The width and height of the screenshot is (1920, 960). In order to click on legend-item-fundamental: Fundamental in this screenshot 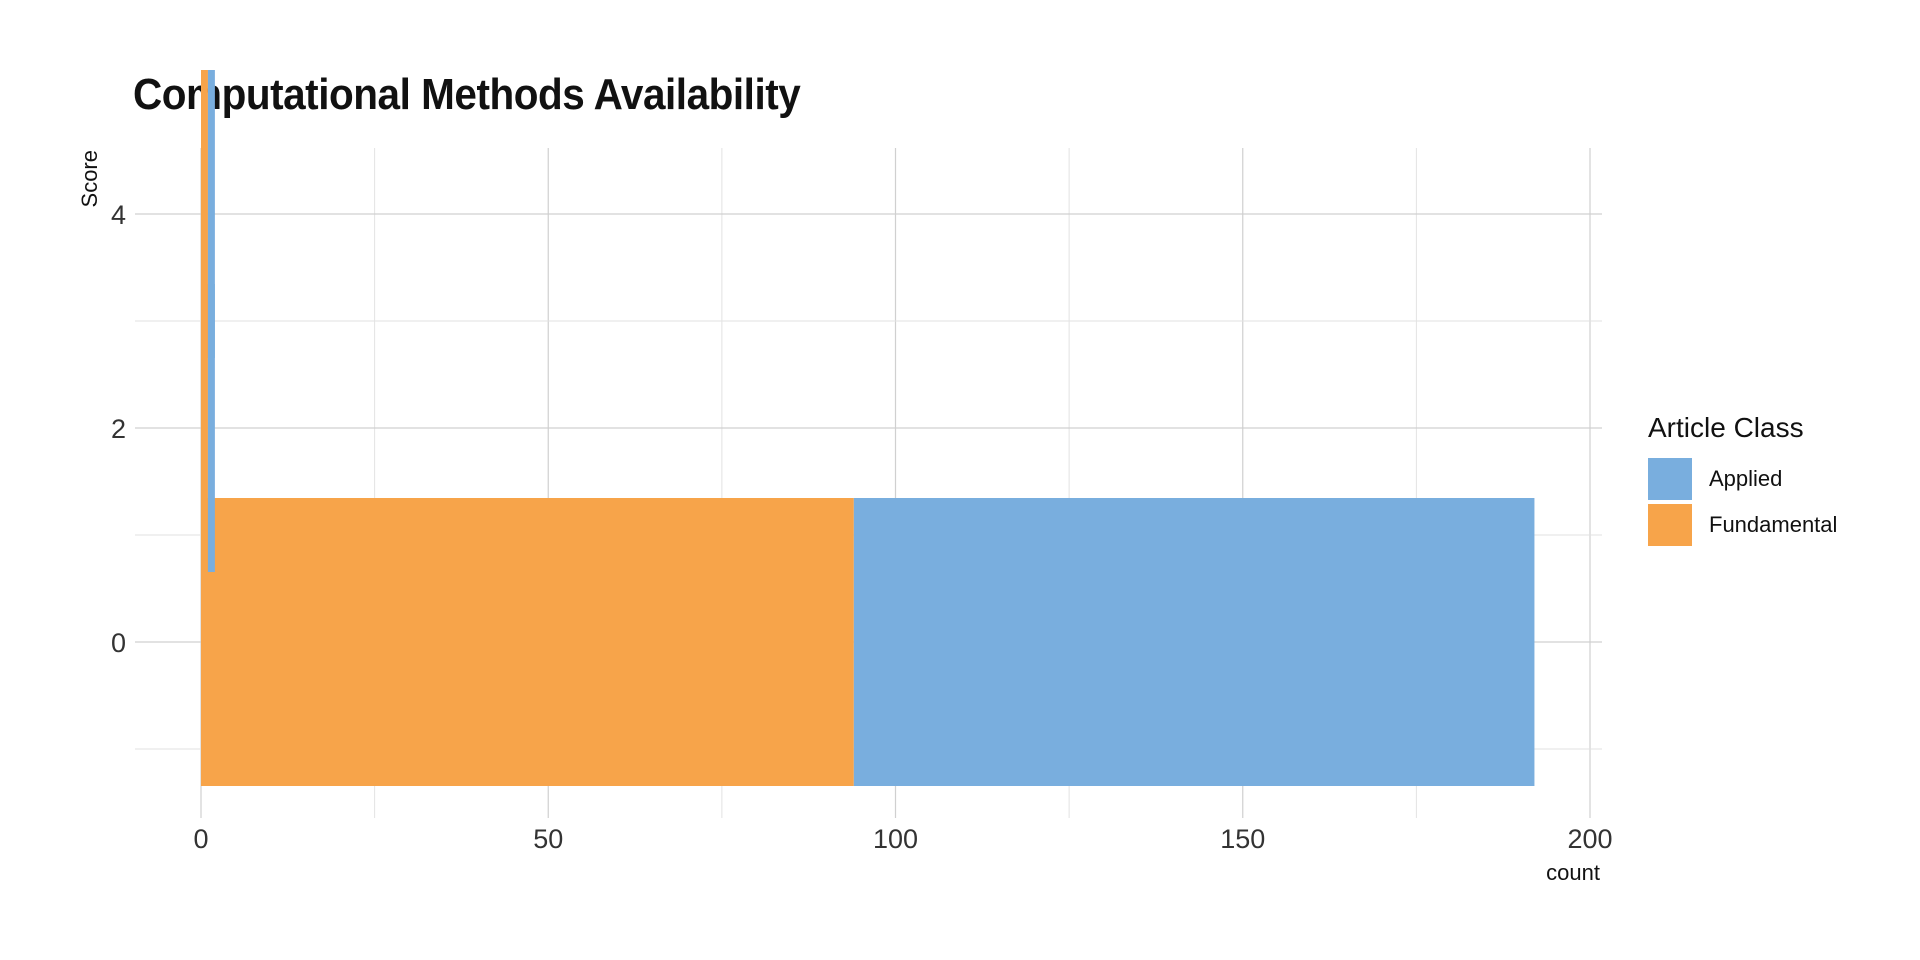, I will do `click(1742, 525)`.